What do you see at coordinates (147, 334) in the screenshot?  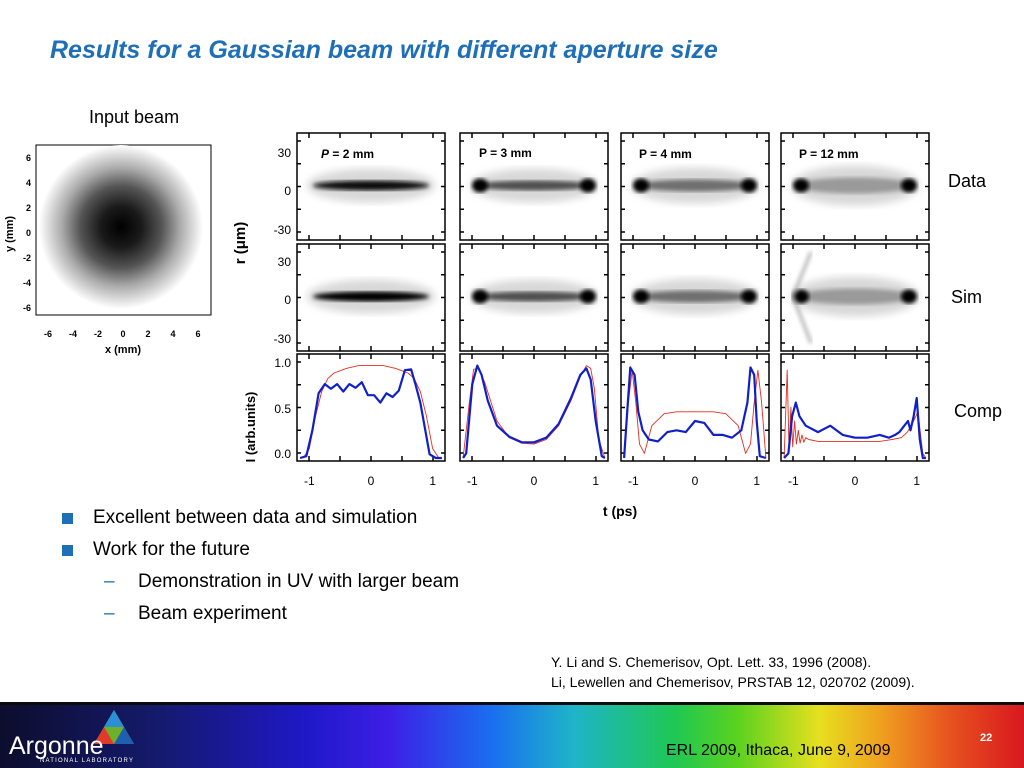 I see `x-tick-label: 2` at bounding box center [147, 334].